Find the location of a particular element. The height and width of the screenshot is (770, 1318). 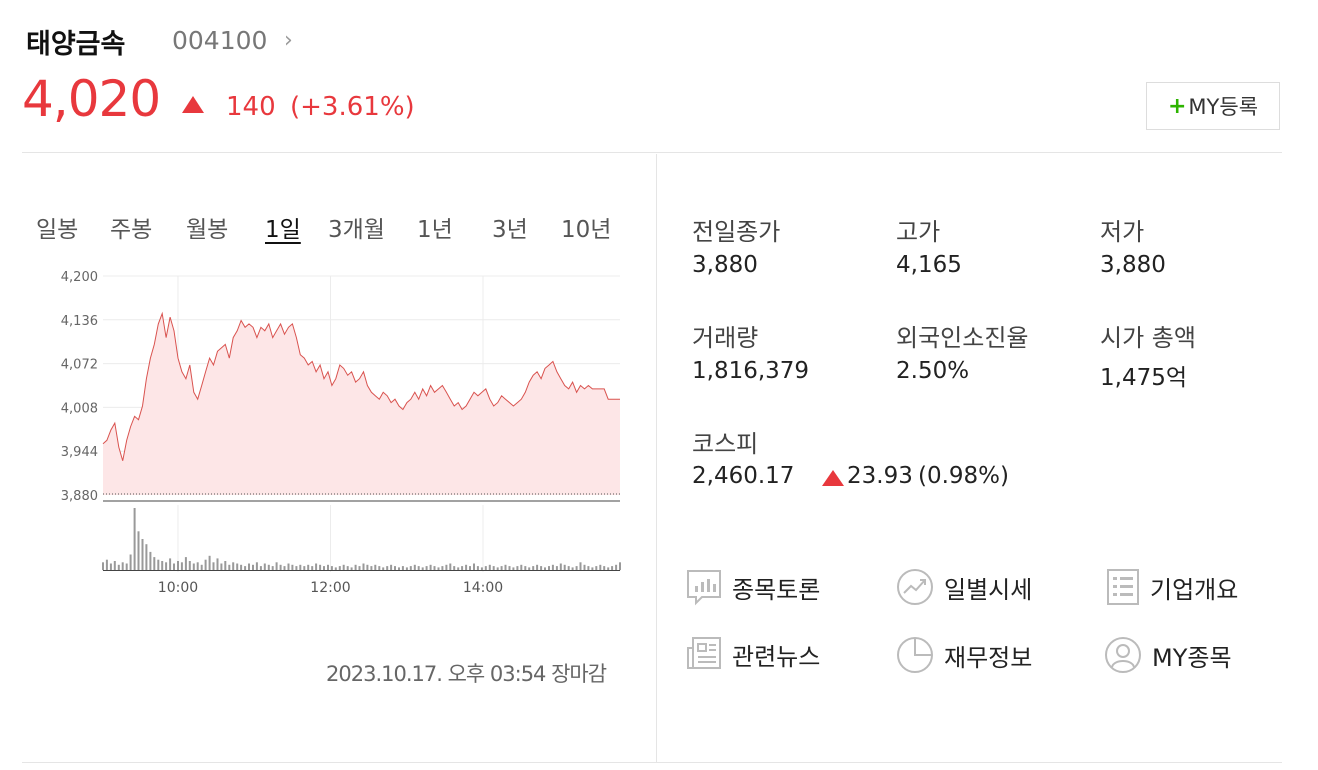

stat-value-market-cap: 1,475억 is located at coordinates (1144, 378).